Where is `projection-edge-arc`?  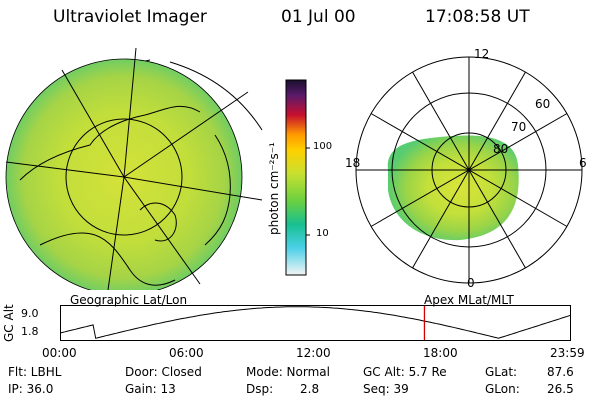 projection-edge-arc is located at coordinates (216, 96).